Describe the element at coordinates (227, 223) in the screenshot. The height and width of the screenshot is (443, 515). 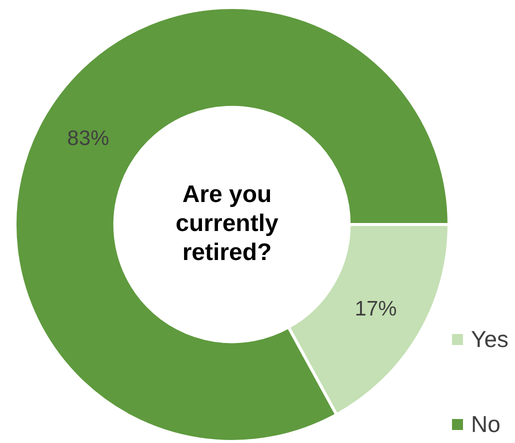
I see `text: Are you currently retired?` at that location.